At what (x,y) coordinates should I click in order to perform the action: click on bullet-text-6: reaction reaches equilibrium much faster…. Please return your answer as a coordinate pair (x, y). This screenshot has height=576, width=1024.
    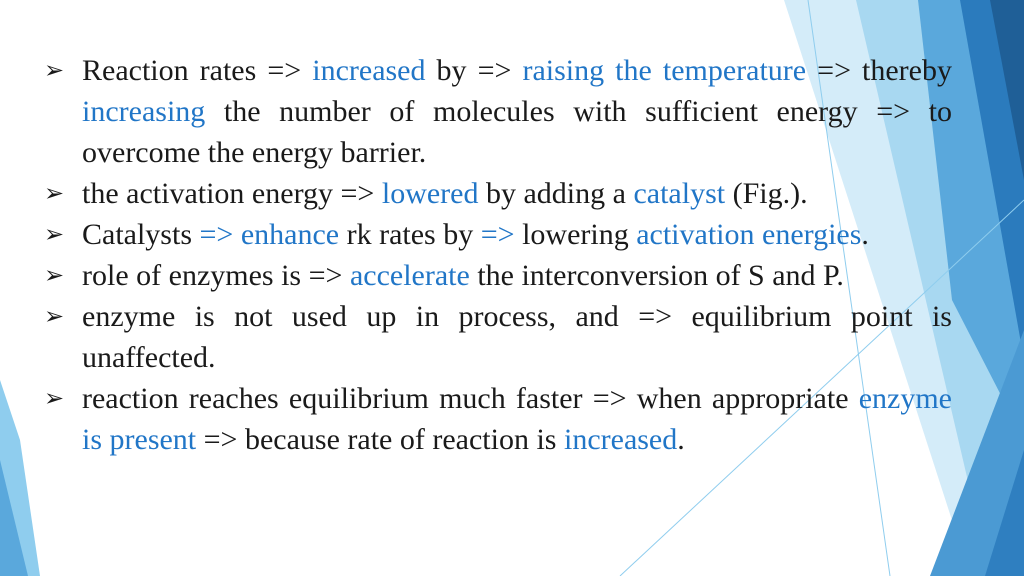
    Looking at the image, I should click on (517, 419).